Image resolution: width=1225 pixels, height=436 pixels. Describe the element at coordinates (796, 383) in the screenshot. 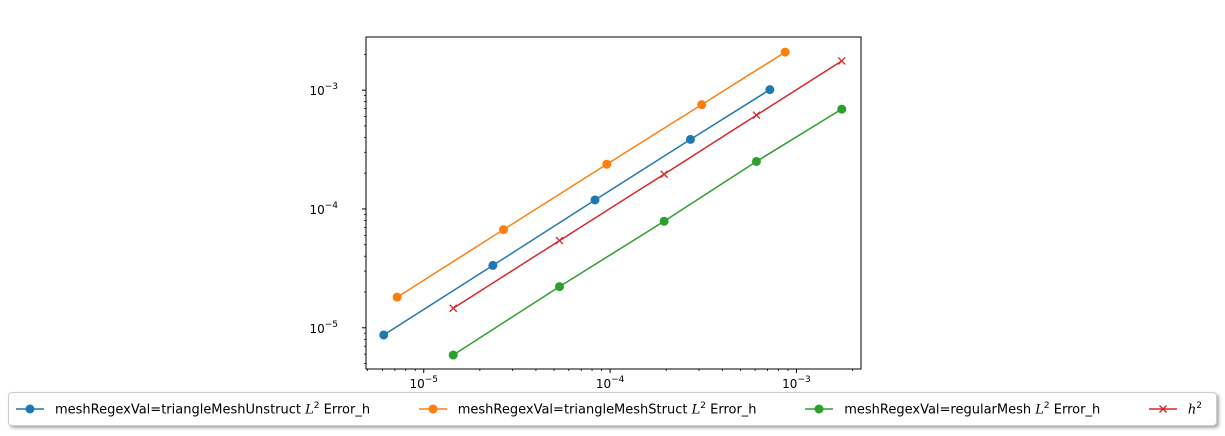

I see `x-tick-label: 10⁻³` at that location.